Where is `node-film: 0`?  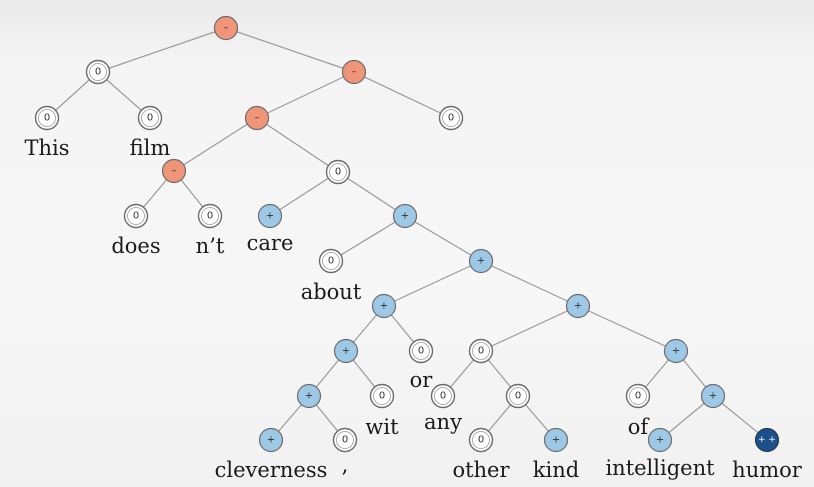
node-film: 0 is located at coordinates (150, 118).